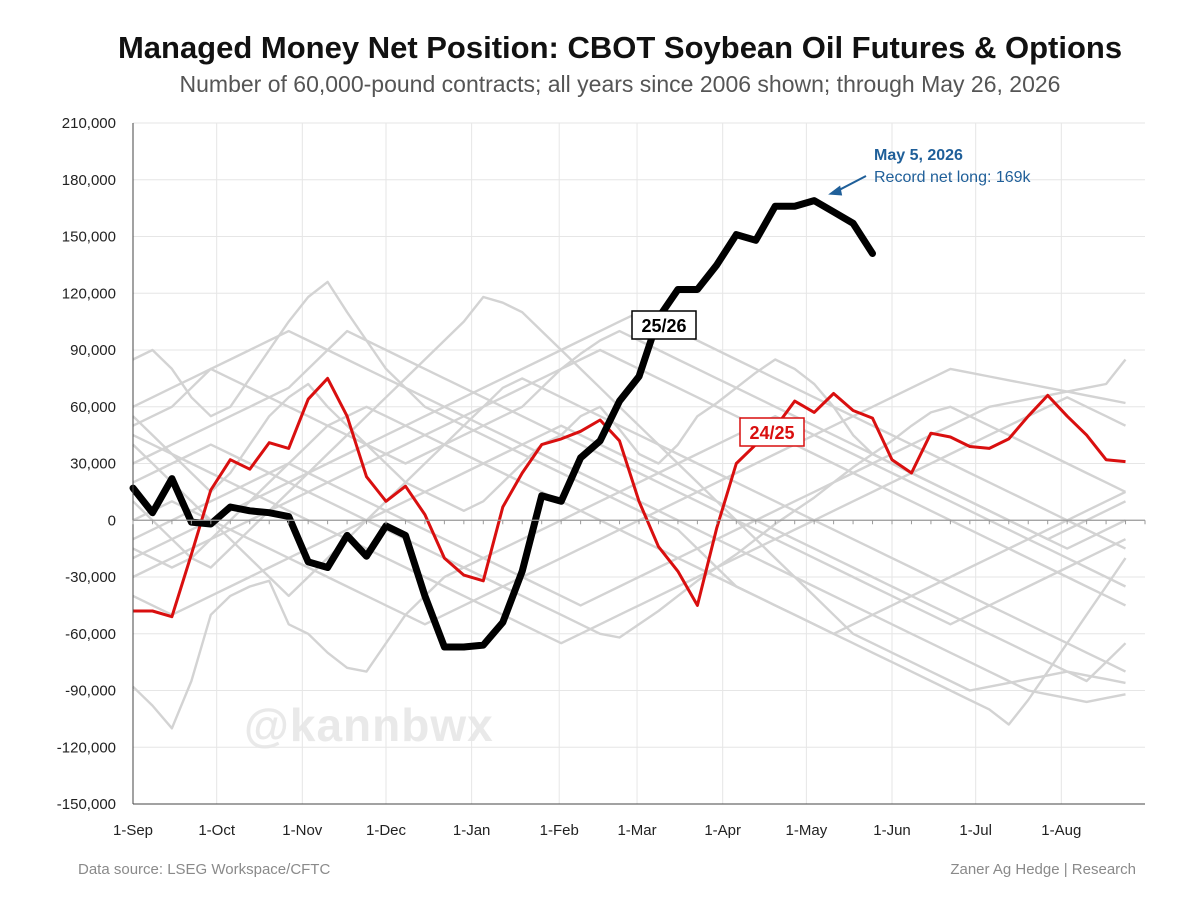  I want to click on y-tick-label: -120,000, so click(86, 747).